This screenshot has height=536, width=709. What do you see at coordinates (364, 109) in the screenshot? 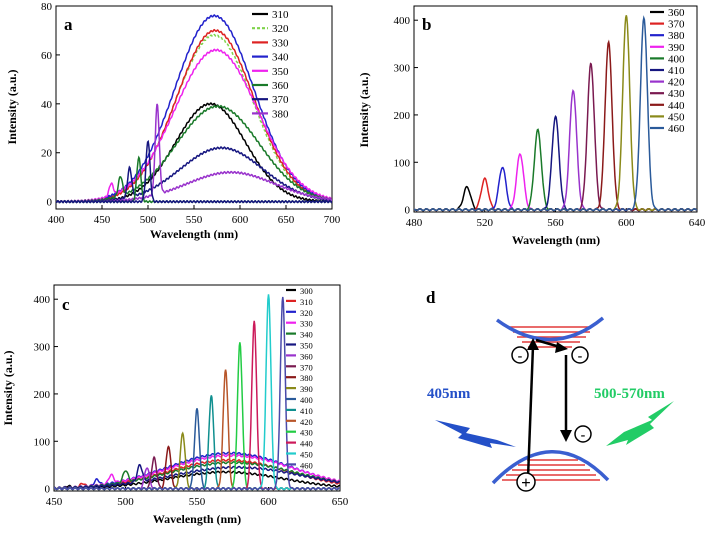
I see `panel-b-ylabel: Intensity (a.u.)` at bounding box center [364, 109].